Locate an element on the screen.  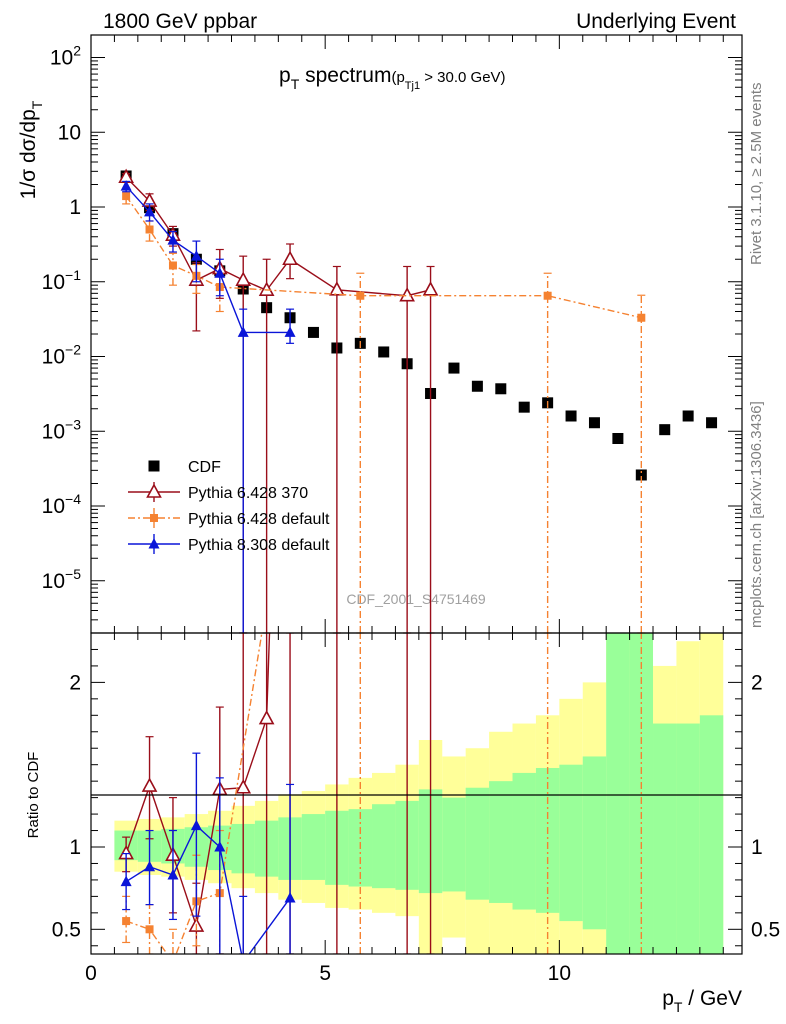
x-tick-label: 0 is located at coordinates (91, 973).